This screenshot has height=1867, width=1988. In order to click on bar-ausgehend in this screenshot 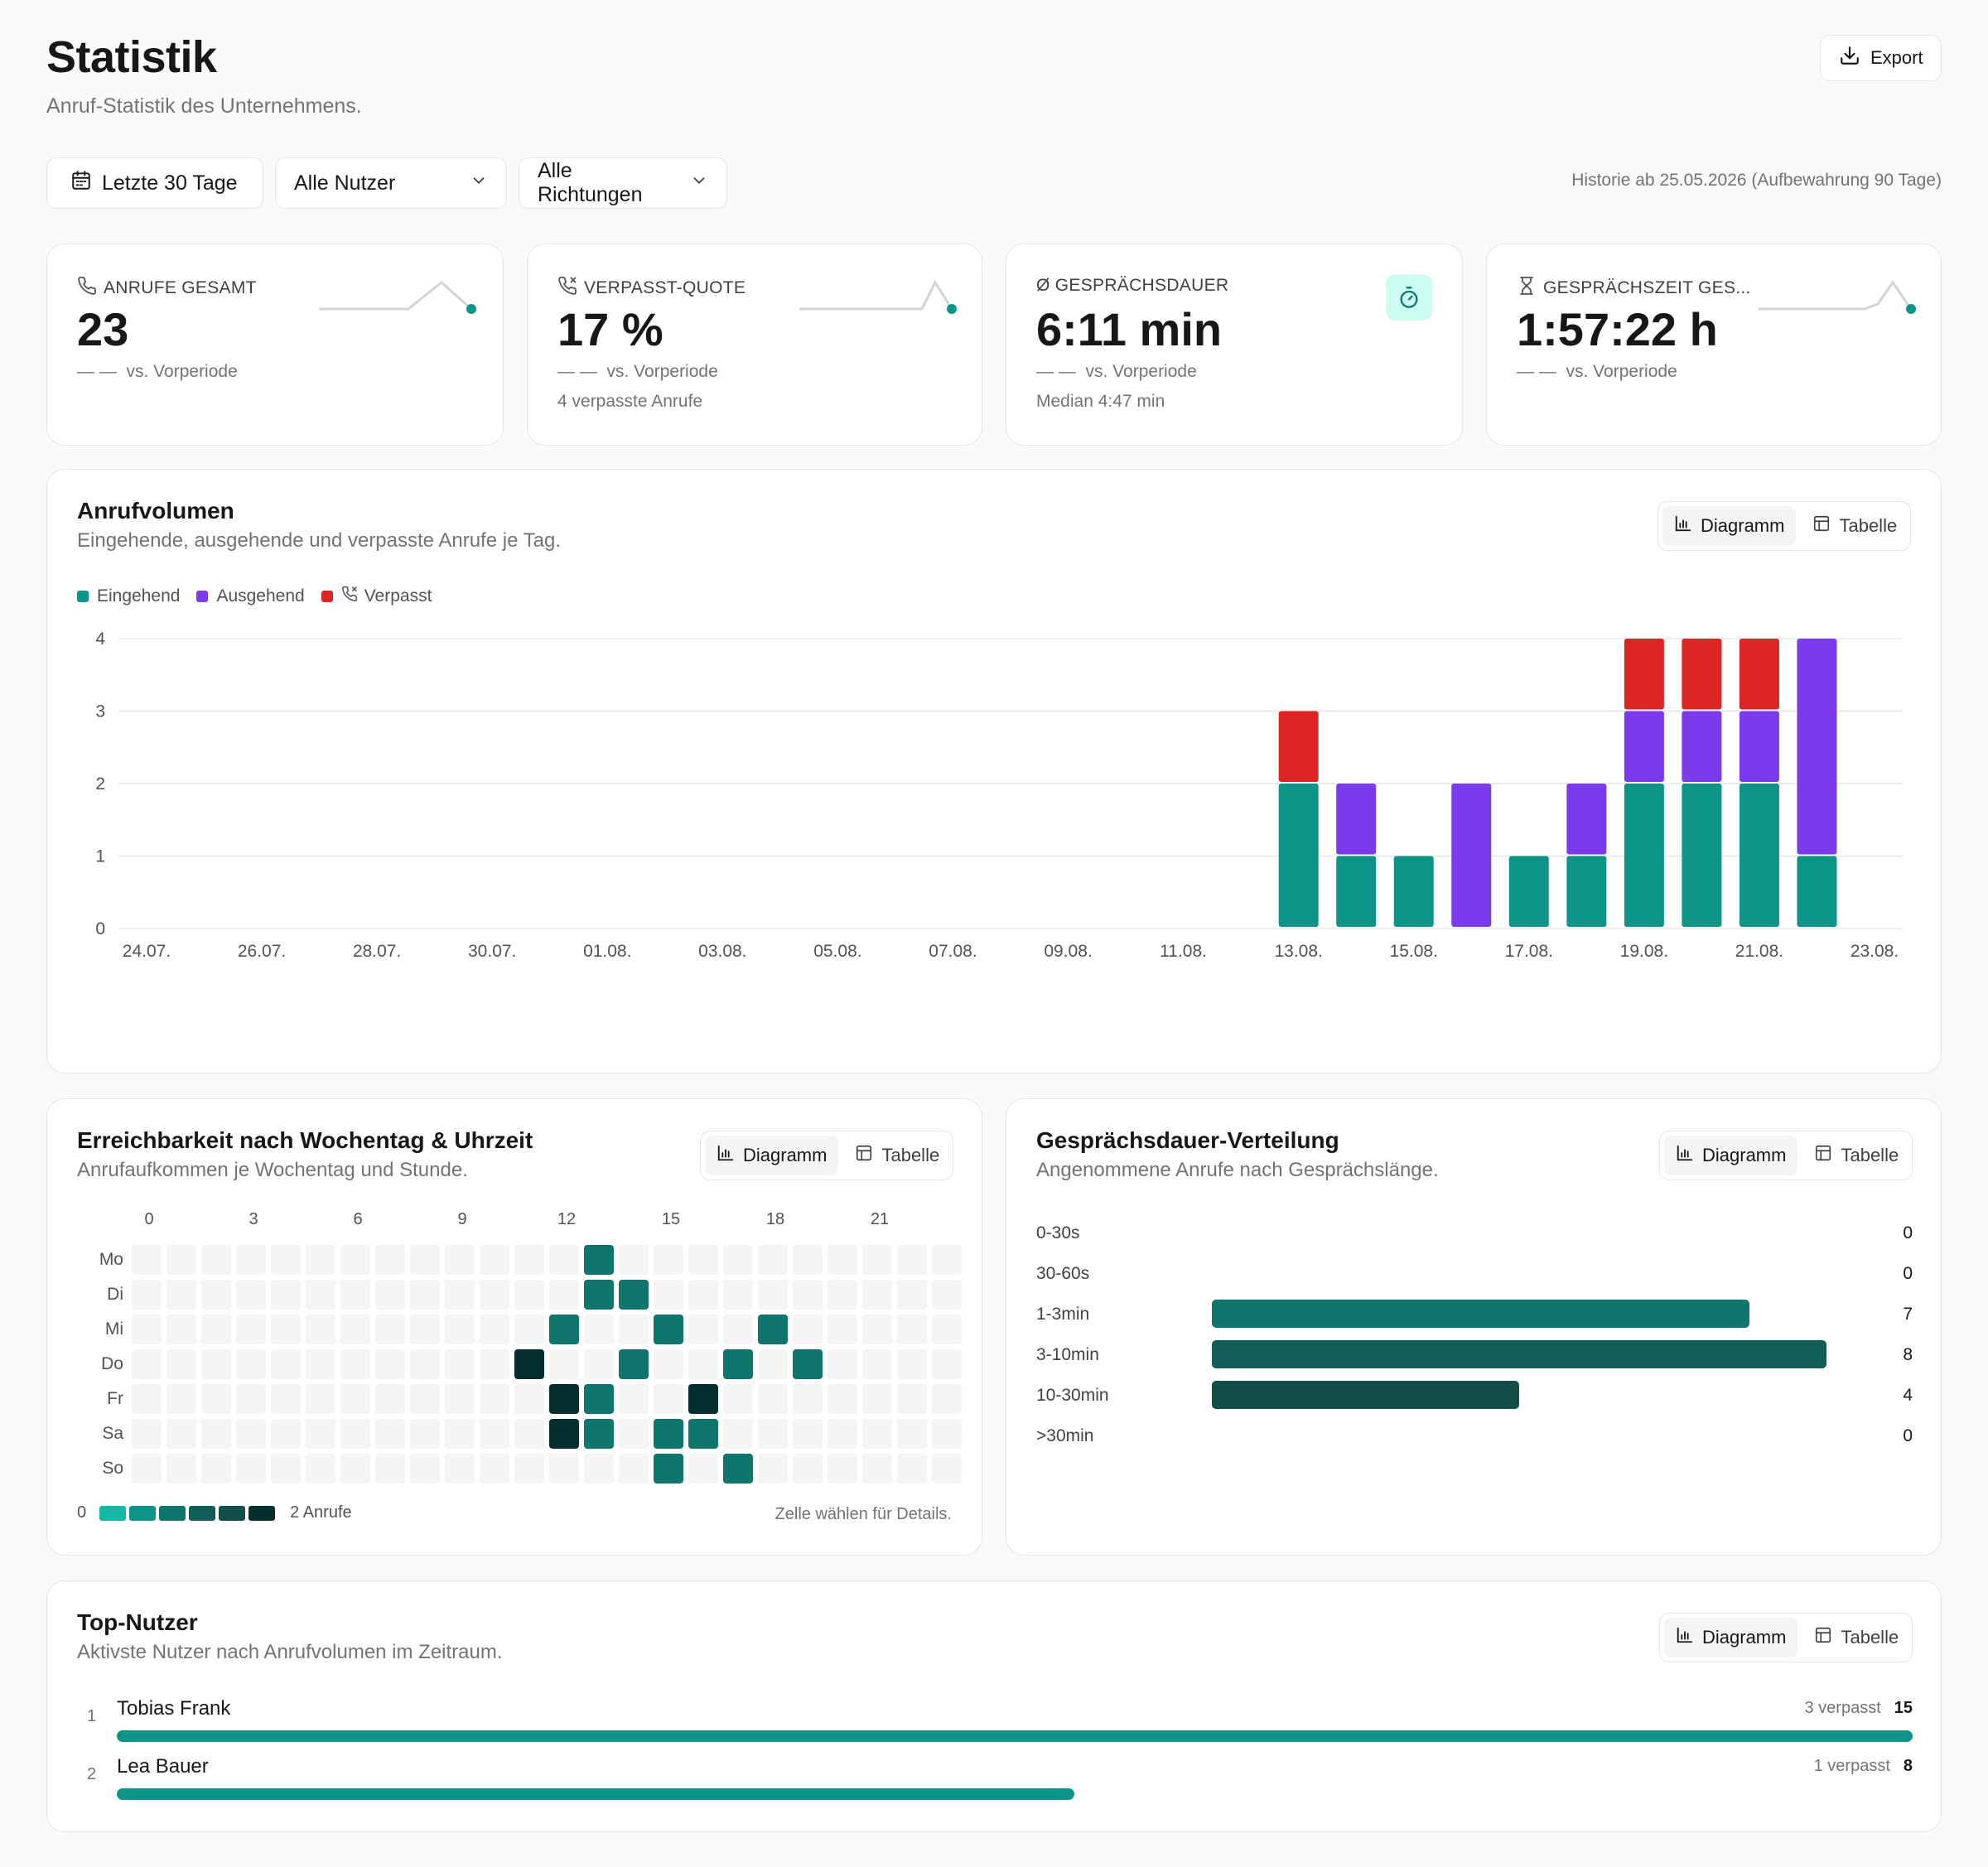, I will do `click(1356, 820)`.